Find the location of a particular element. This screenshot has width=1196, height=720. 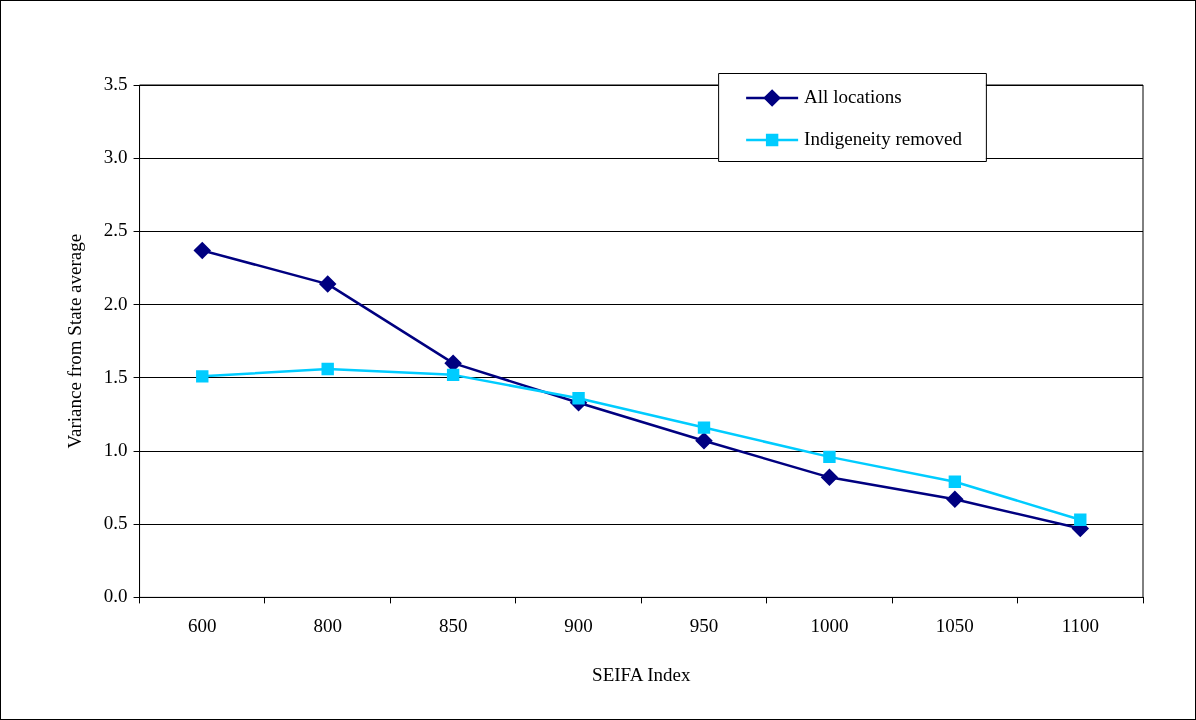

x-tick-label: 950 is located at coordinates (704, 625).